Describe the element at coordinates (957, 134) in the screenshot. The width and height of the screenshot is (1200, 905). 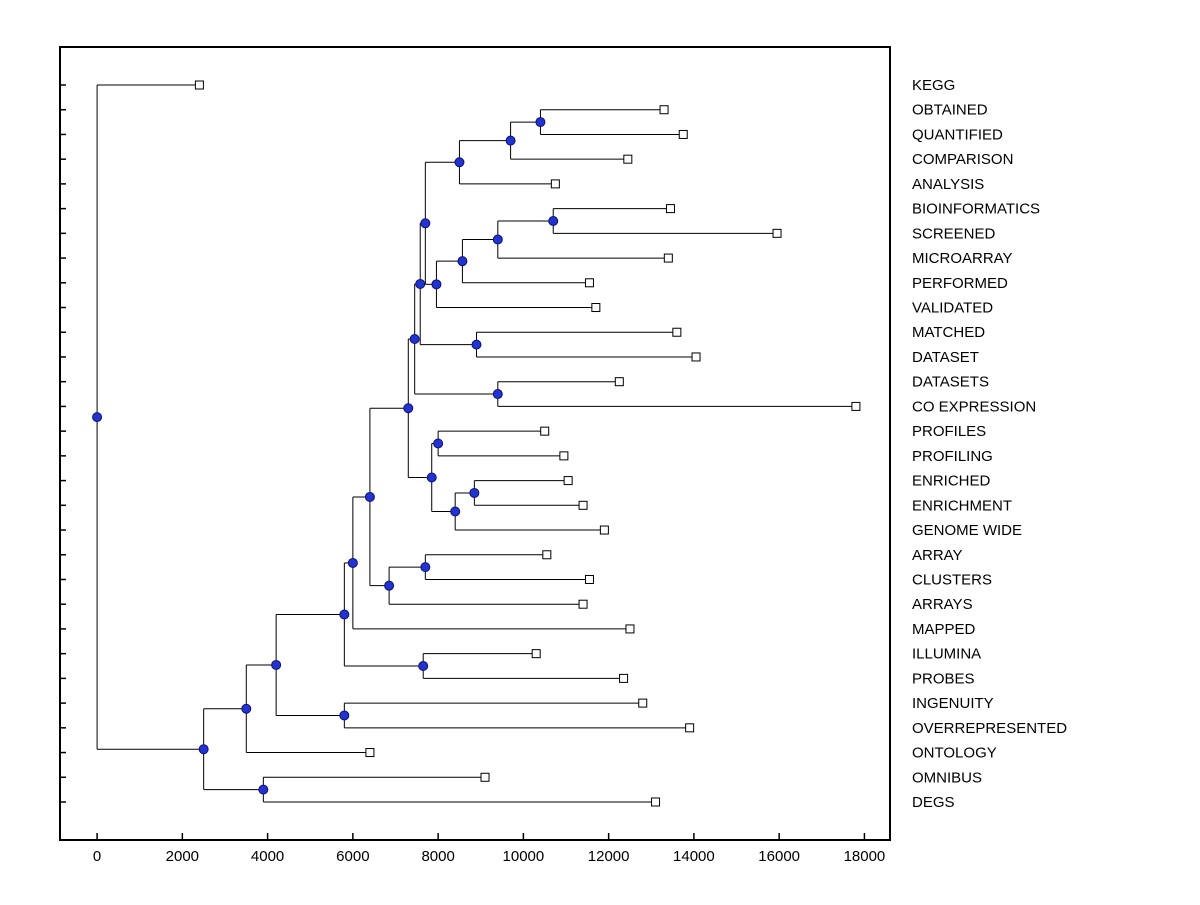
I see `leaf-label: QUANTIFIED` at that location.